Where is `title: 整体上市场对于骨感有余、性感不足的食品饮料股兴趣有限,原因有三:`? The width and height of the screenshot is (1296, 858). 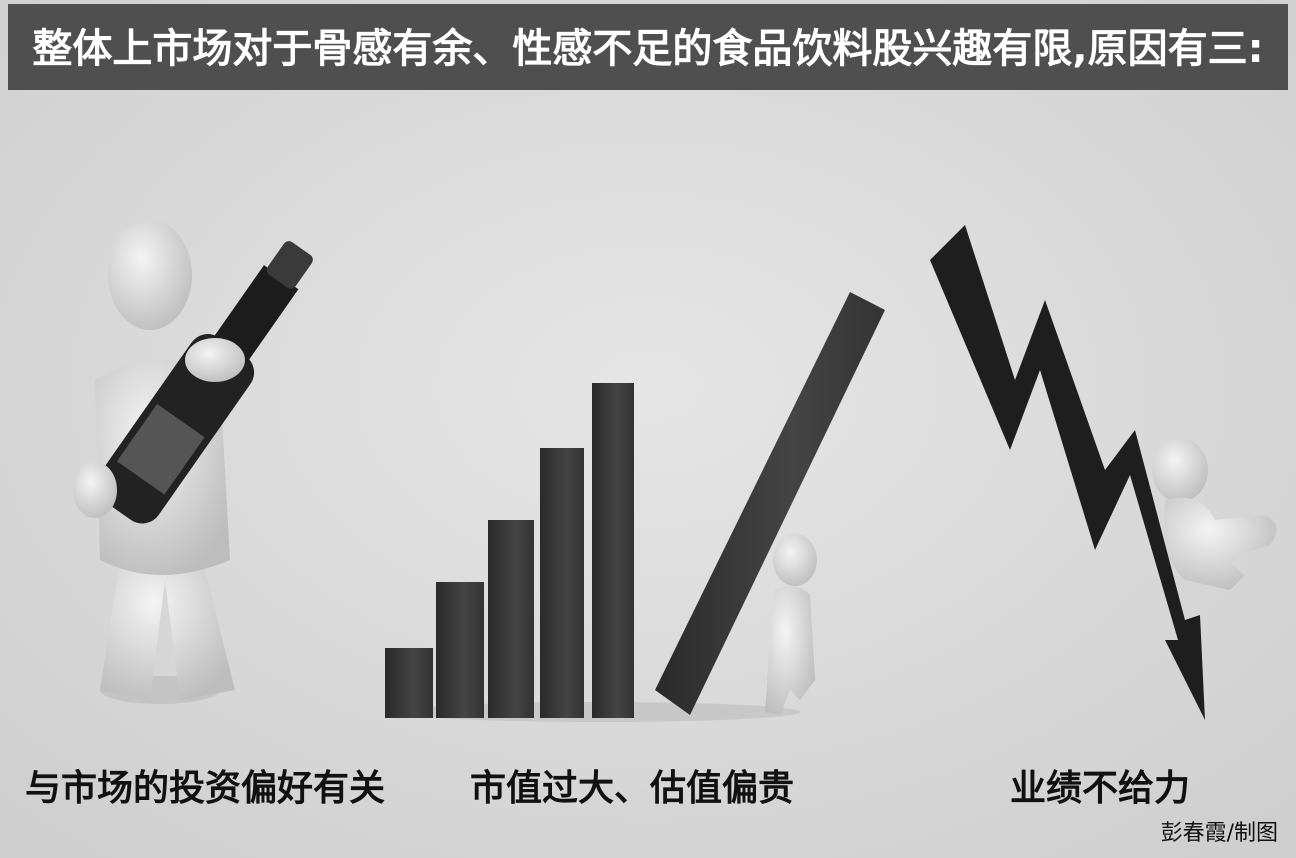
title: 整体上市场对于骨感有余、性感不足的食品饮料股兴趣有限,原因有三: is located at coordinates (647, 49).